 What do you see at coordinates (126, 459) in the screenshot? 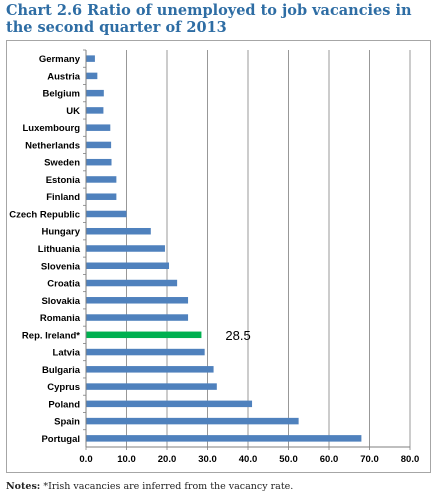
I see `x-tick-label: 10.0` at bounding box center [126, 459].